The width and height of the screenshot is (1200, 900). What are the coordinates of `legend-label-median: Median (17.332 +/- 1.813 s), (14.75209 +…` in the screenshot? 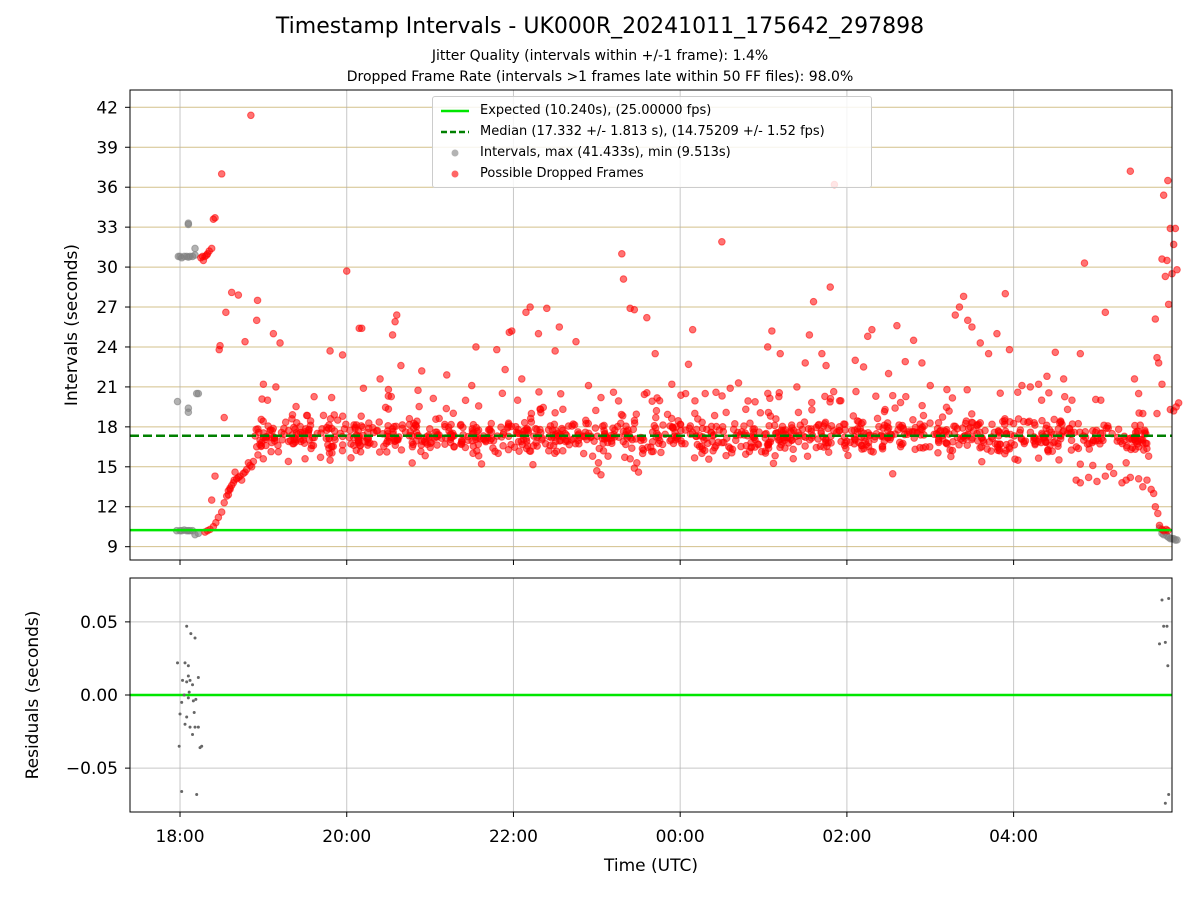 It's located at (652, 131).